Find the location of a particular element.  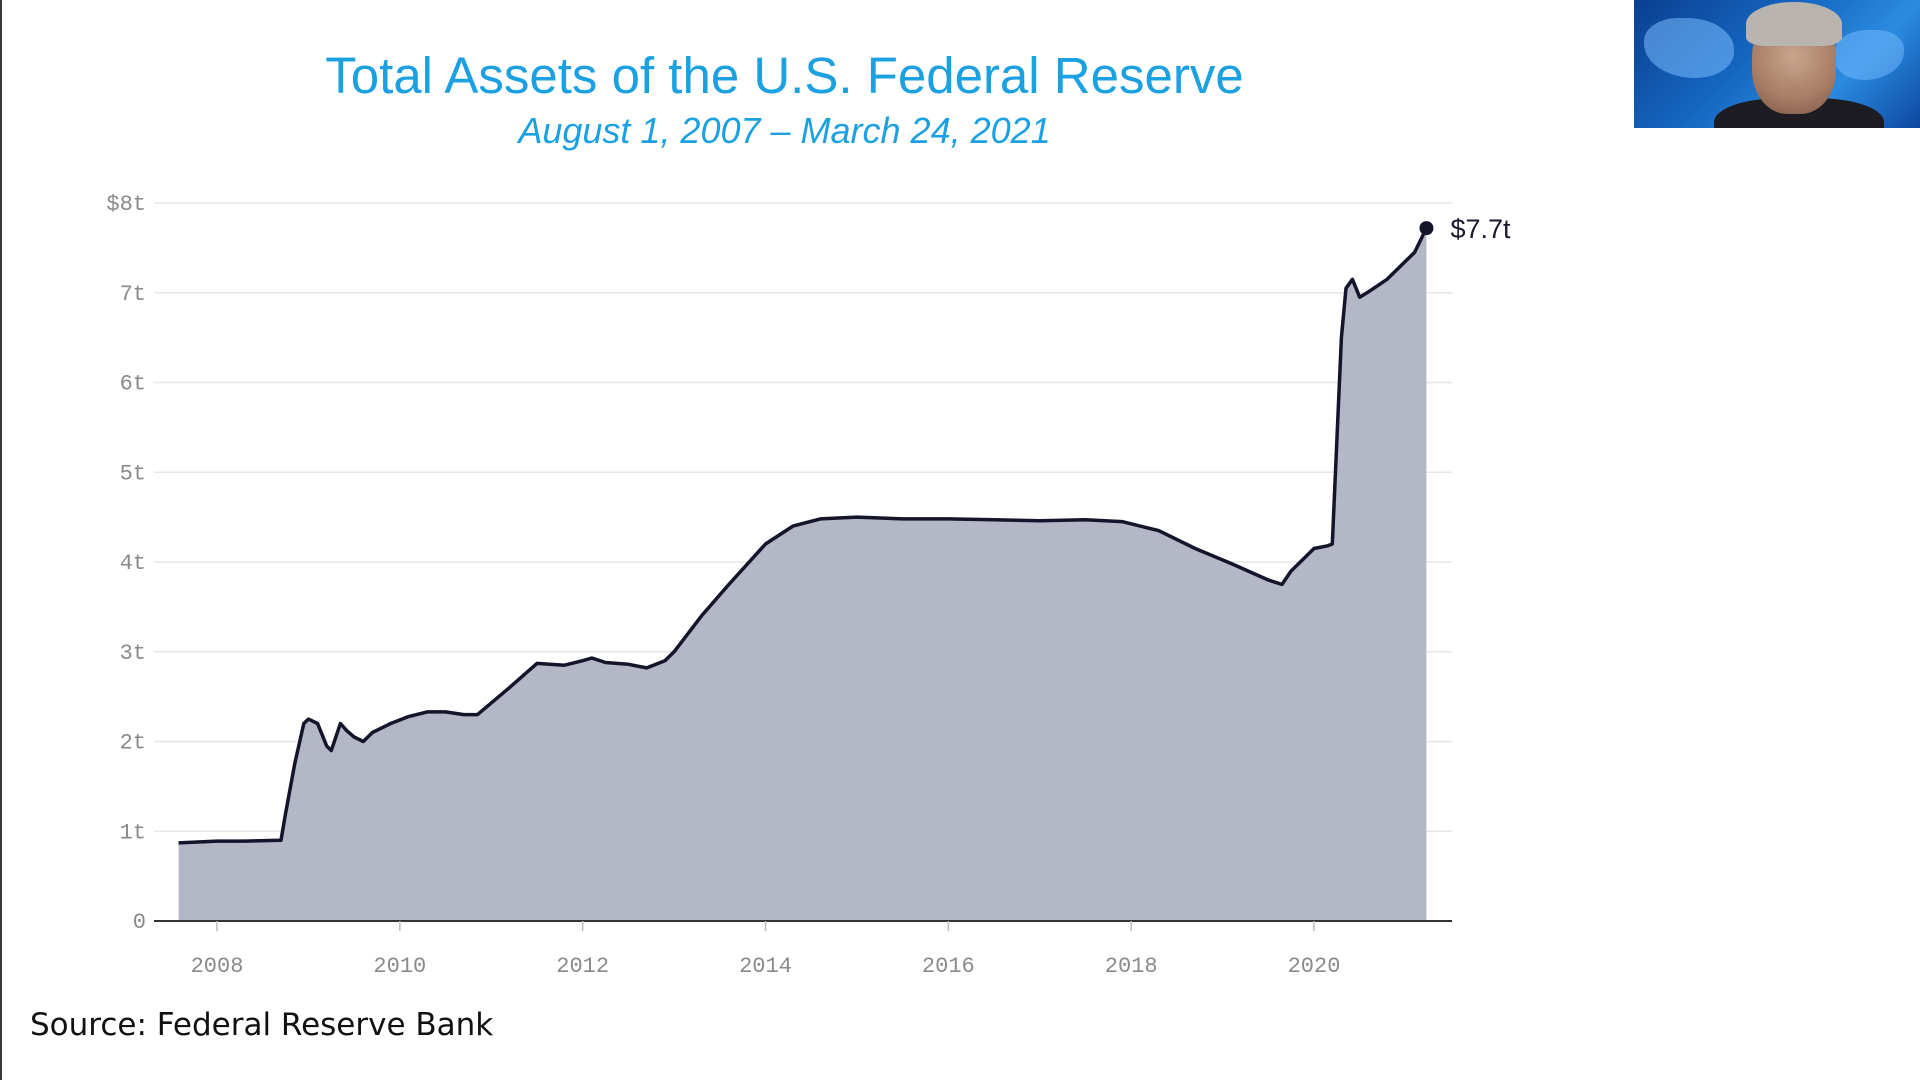

x-tick-label: 2010 is located at coordinates (399, 966).